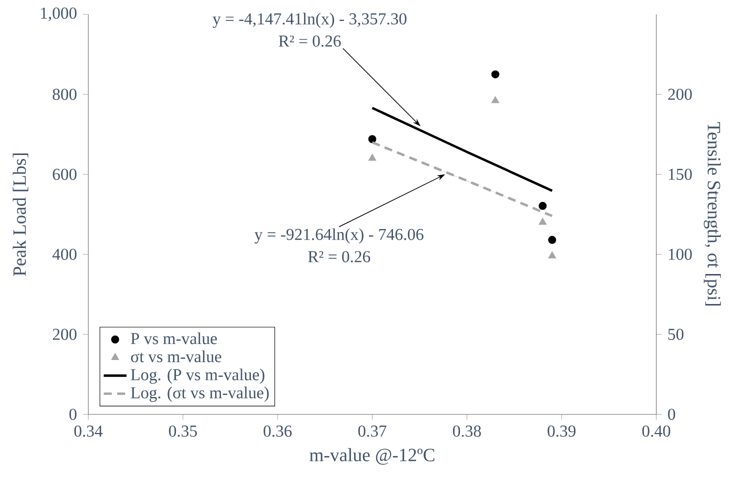  Describe the element at coordinates (339, 236) in the screenshot. I see `annotation: y = -921.64ln(x) - 746.06` at that location.